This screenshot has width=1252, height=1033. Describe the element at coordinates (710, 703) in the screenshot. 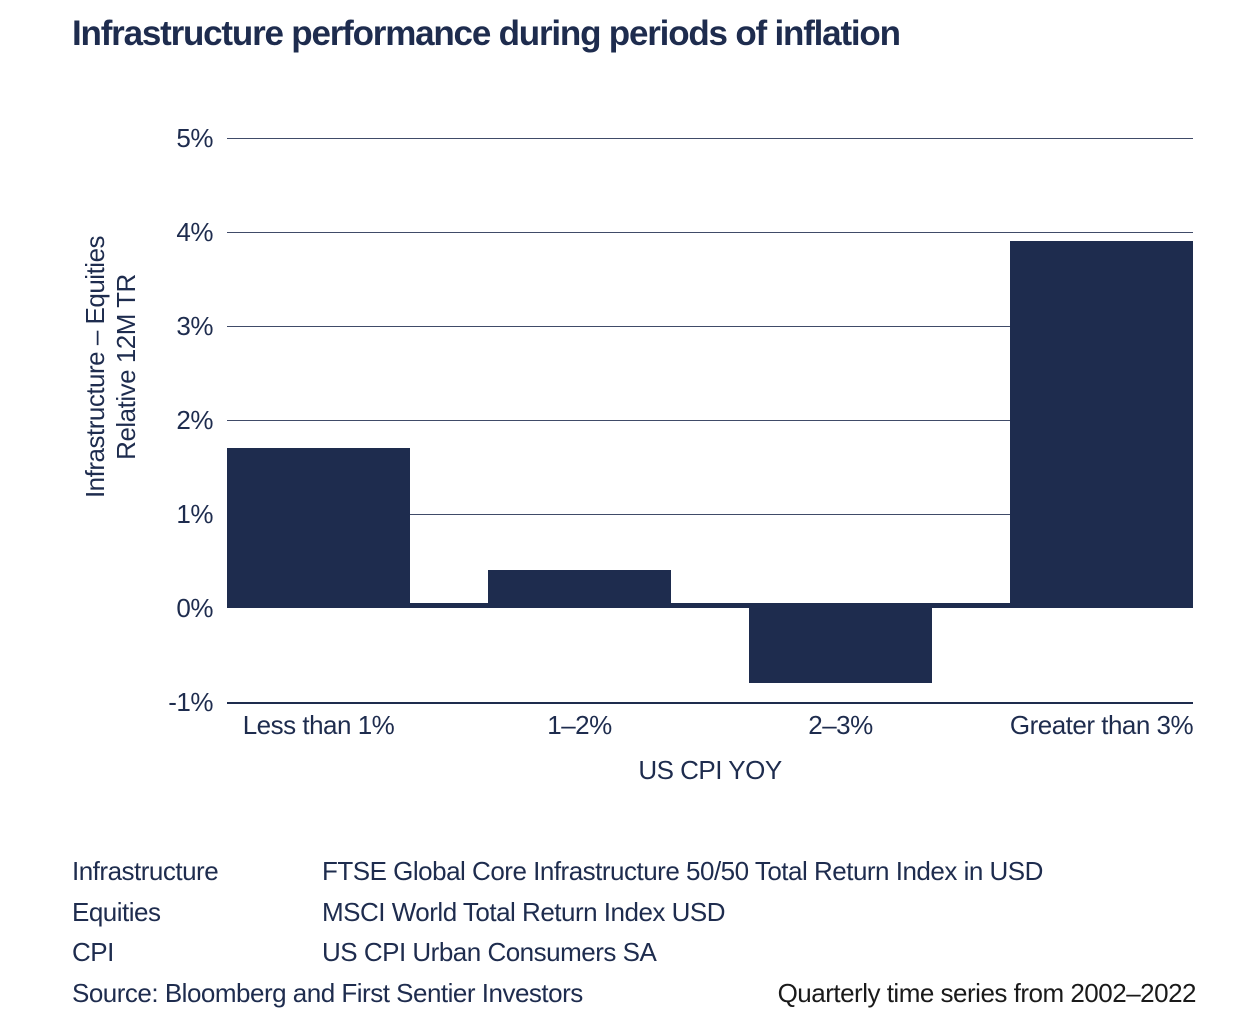

I see `x-axis-line` at that location.